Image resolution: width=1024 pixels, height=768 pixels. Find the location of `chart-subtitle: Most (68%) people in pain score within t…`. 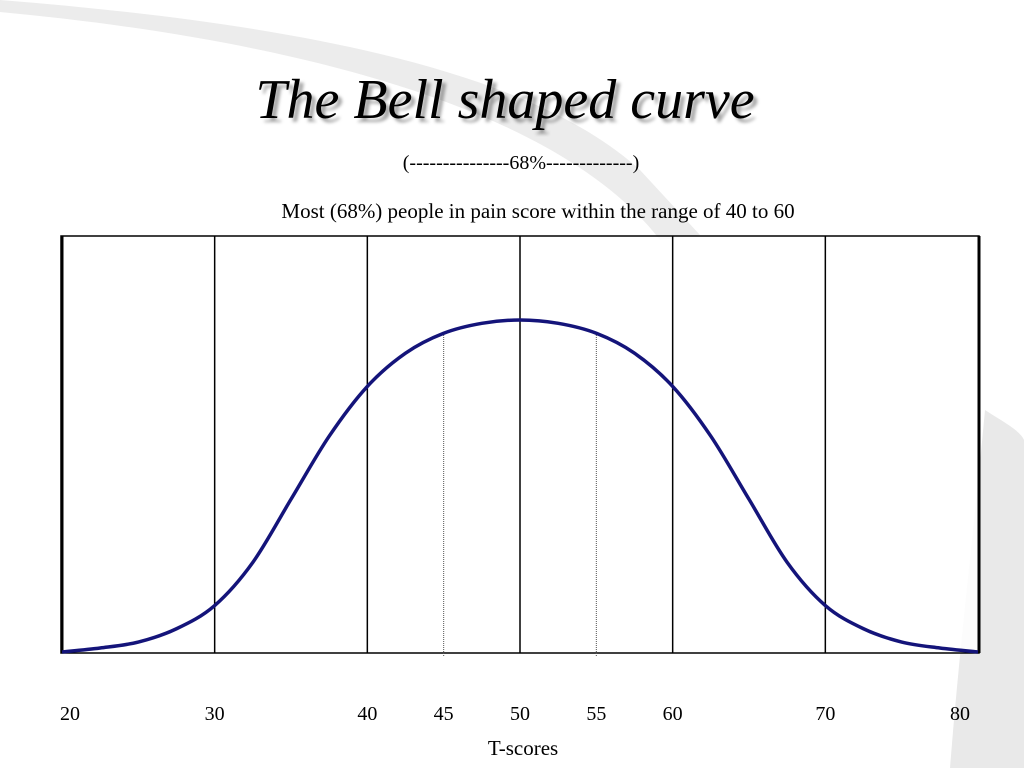

chart-subtitle: Most (68%) people in pain score within t… is located at coordinates (538, 211).